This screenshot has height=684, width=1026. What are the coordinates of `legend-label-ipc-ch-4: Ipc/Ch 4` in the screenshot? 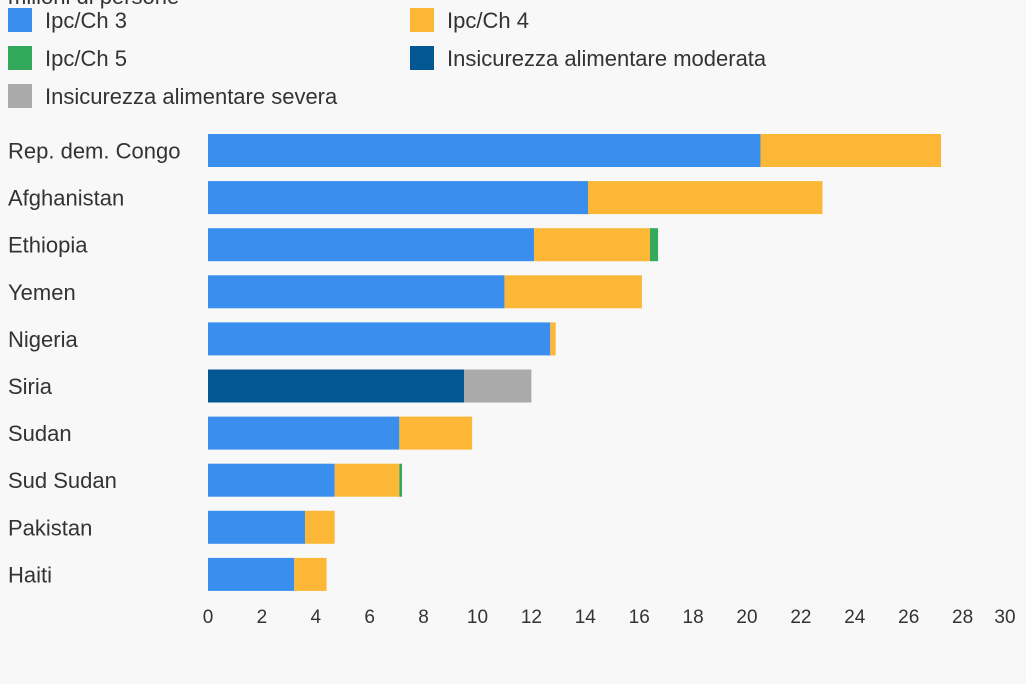 It's located at (488, 20).